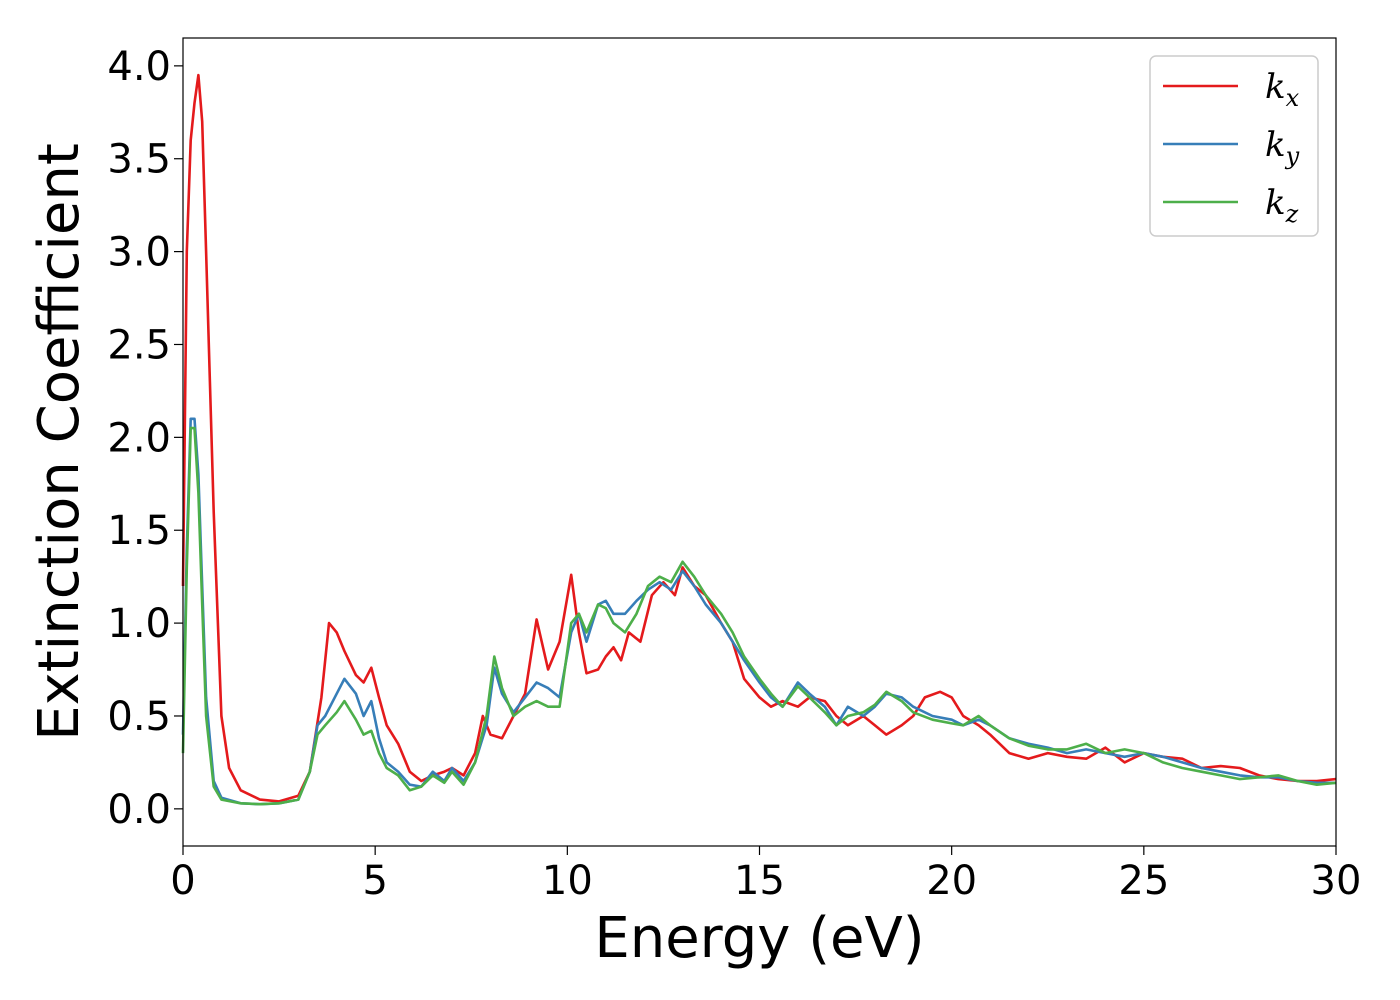 This screenshot has width=1400, height=1000. Describe the element at coordinates (1143, 881) in the screenshot. I see `x-tick-label: 25` at that location.